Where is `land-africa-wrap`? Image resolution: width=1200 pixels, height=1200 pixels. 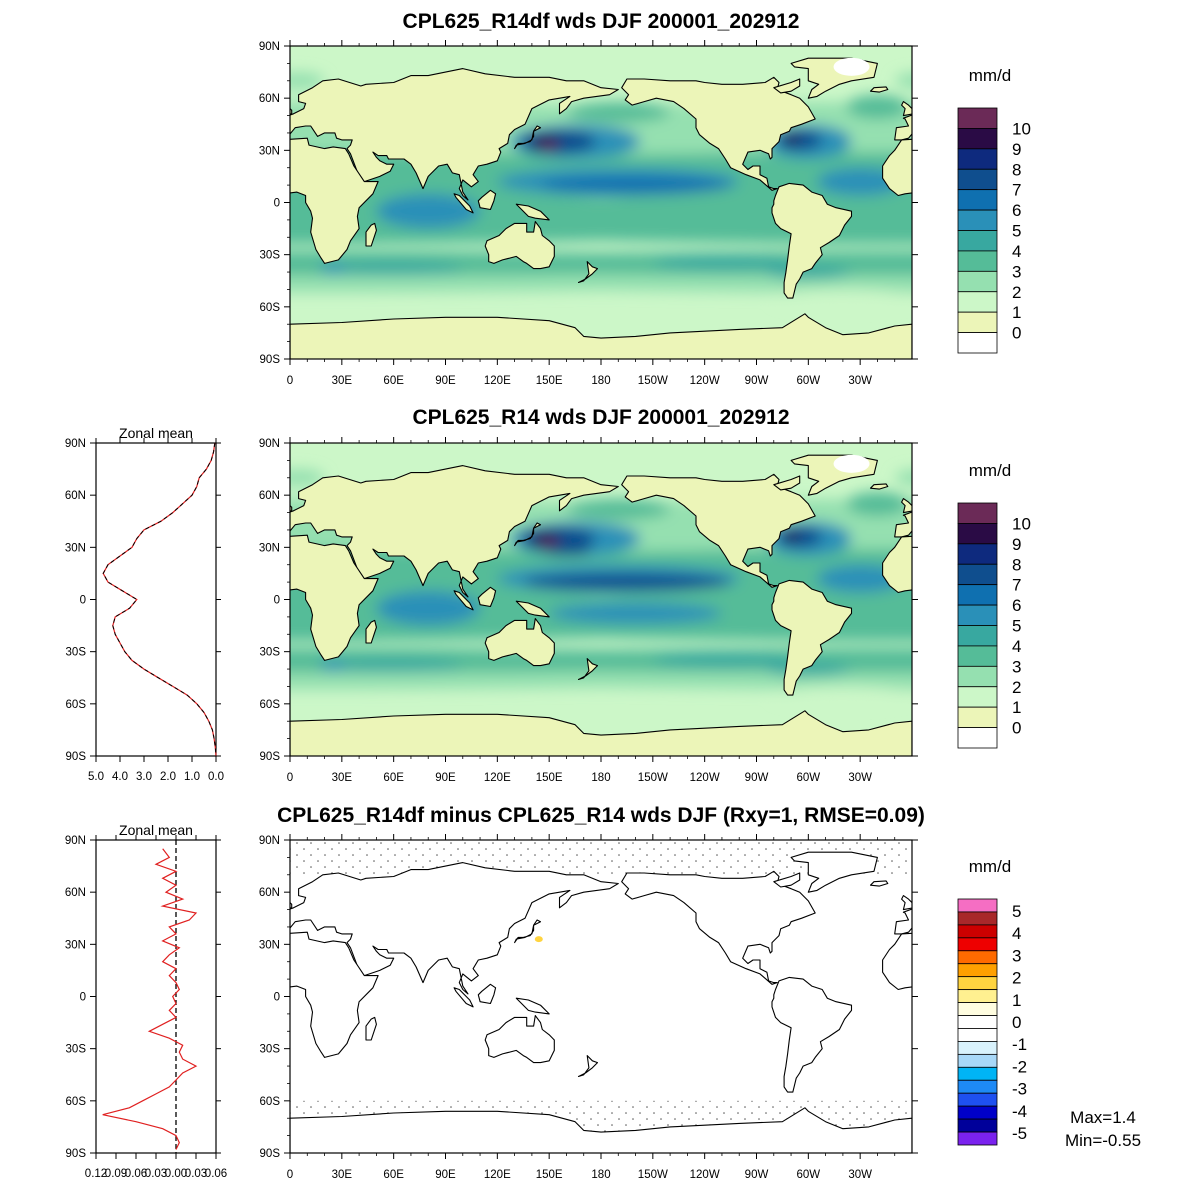
land-africa-wrap is located at coordinates (897, 961).